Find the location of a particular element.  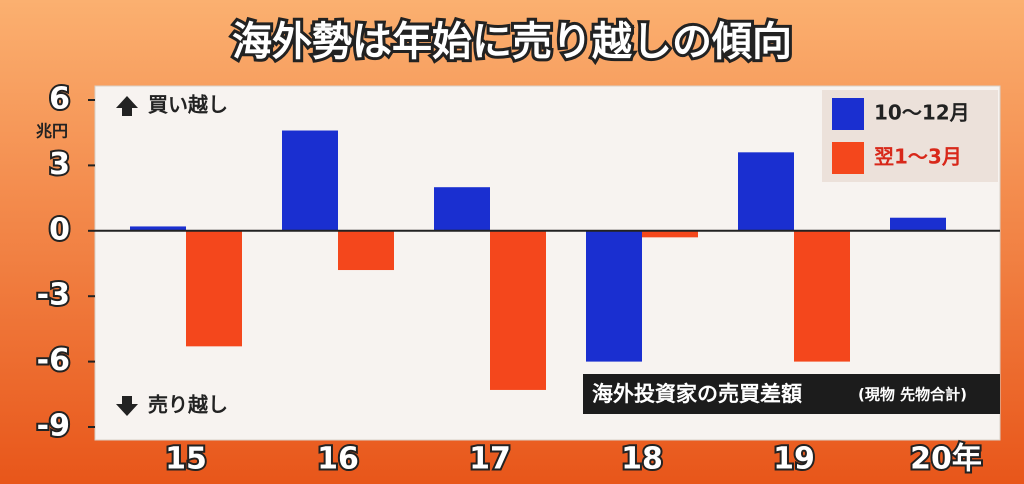

y-tick-label: -9 is located at coordinates (53, 426).